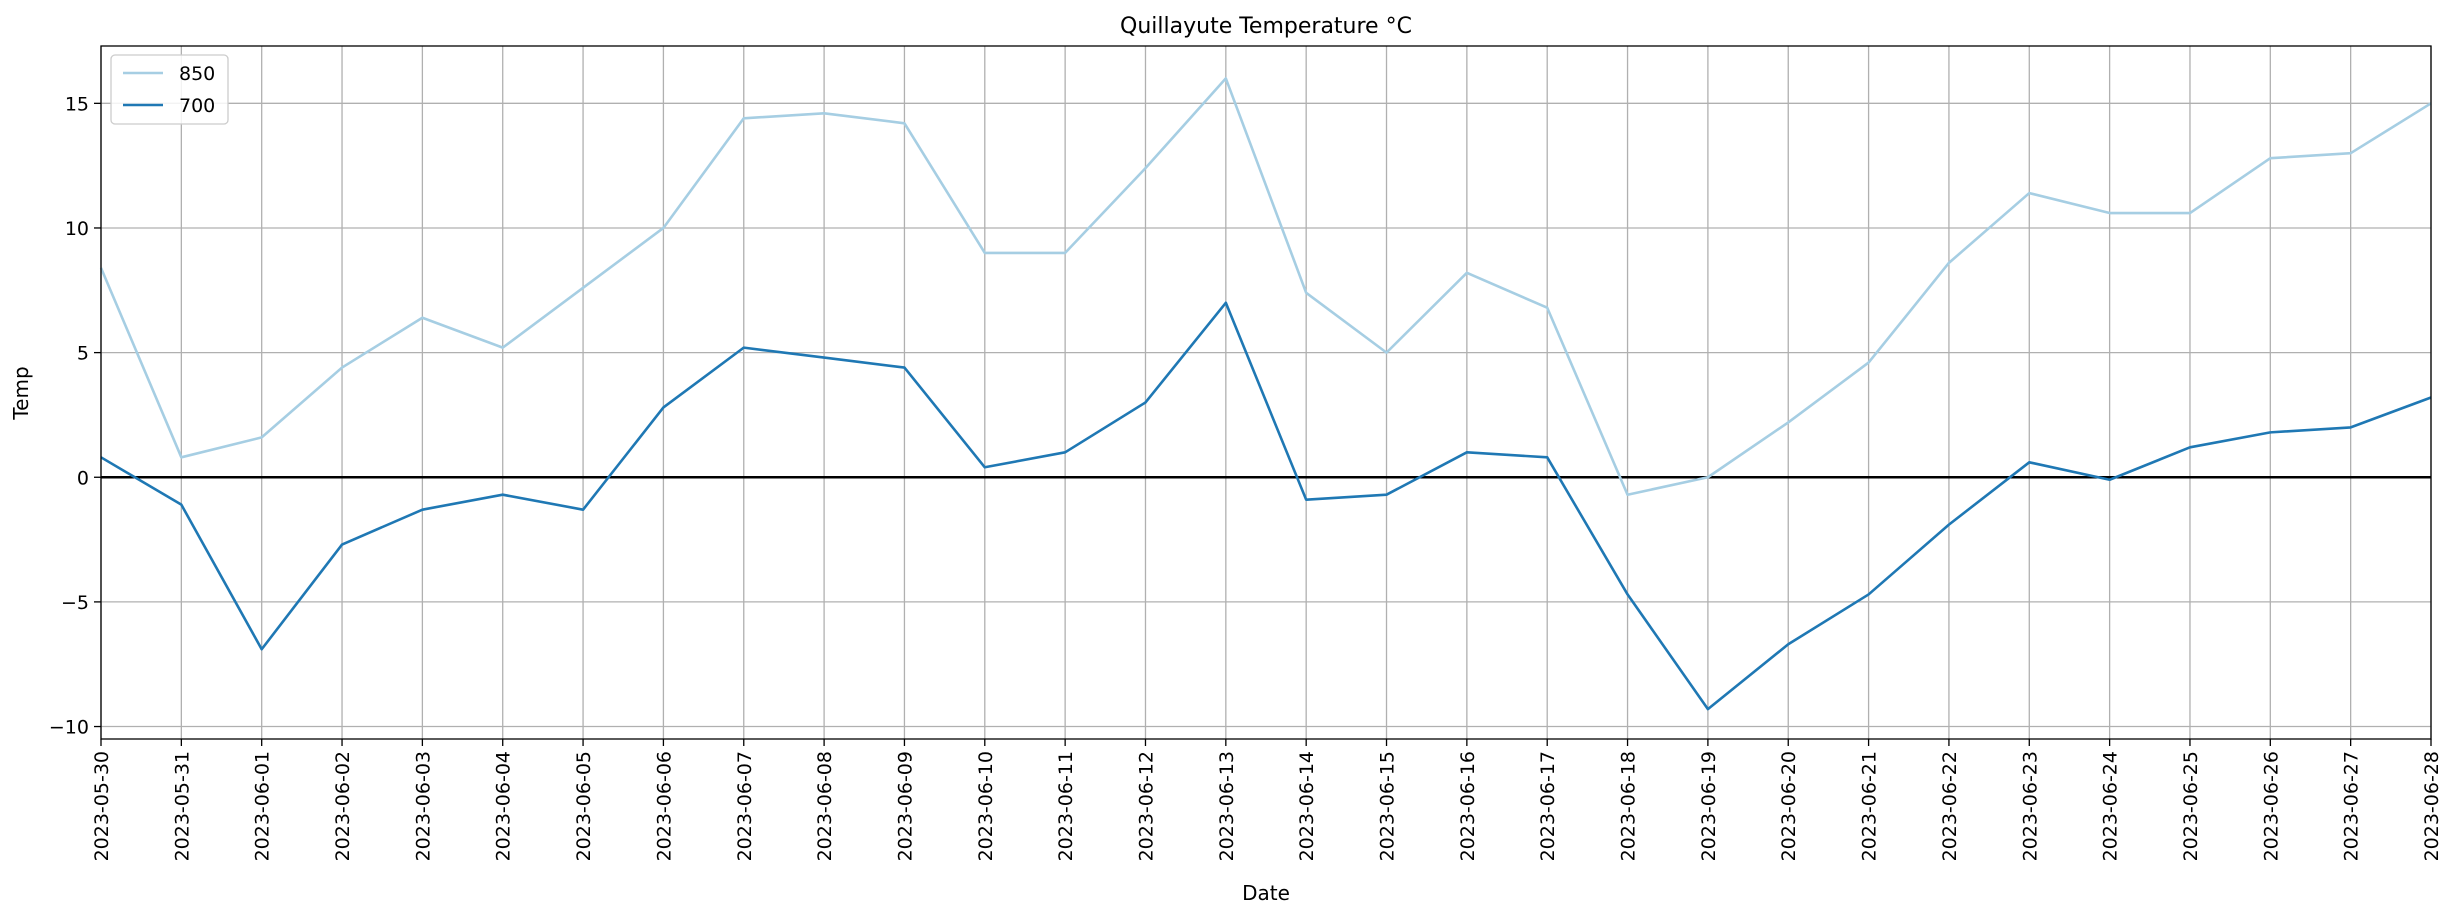 This screenshot has height=923, width=2451. What do you see at coordinates (1709, 806) in the screenshot?
I see `x-tick-label: 2023-06-19` at bounding box center [1709, 806].